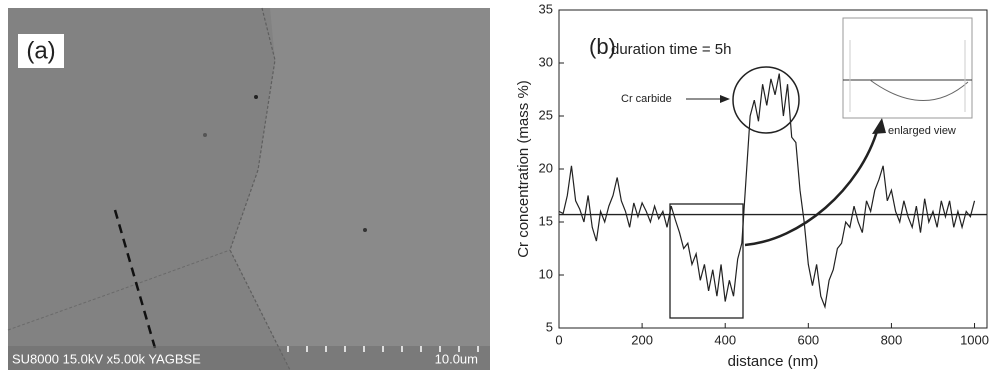 This screenshot has width=992, height=372. I want to click on inset-frame, so click(907, 68).